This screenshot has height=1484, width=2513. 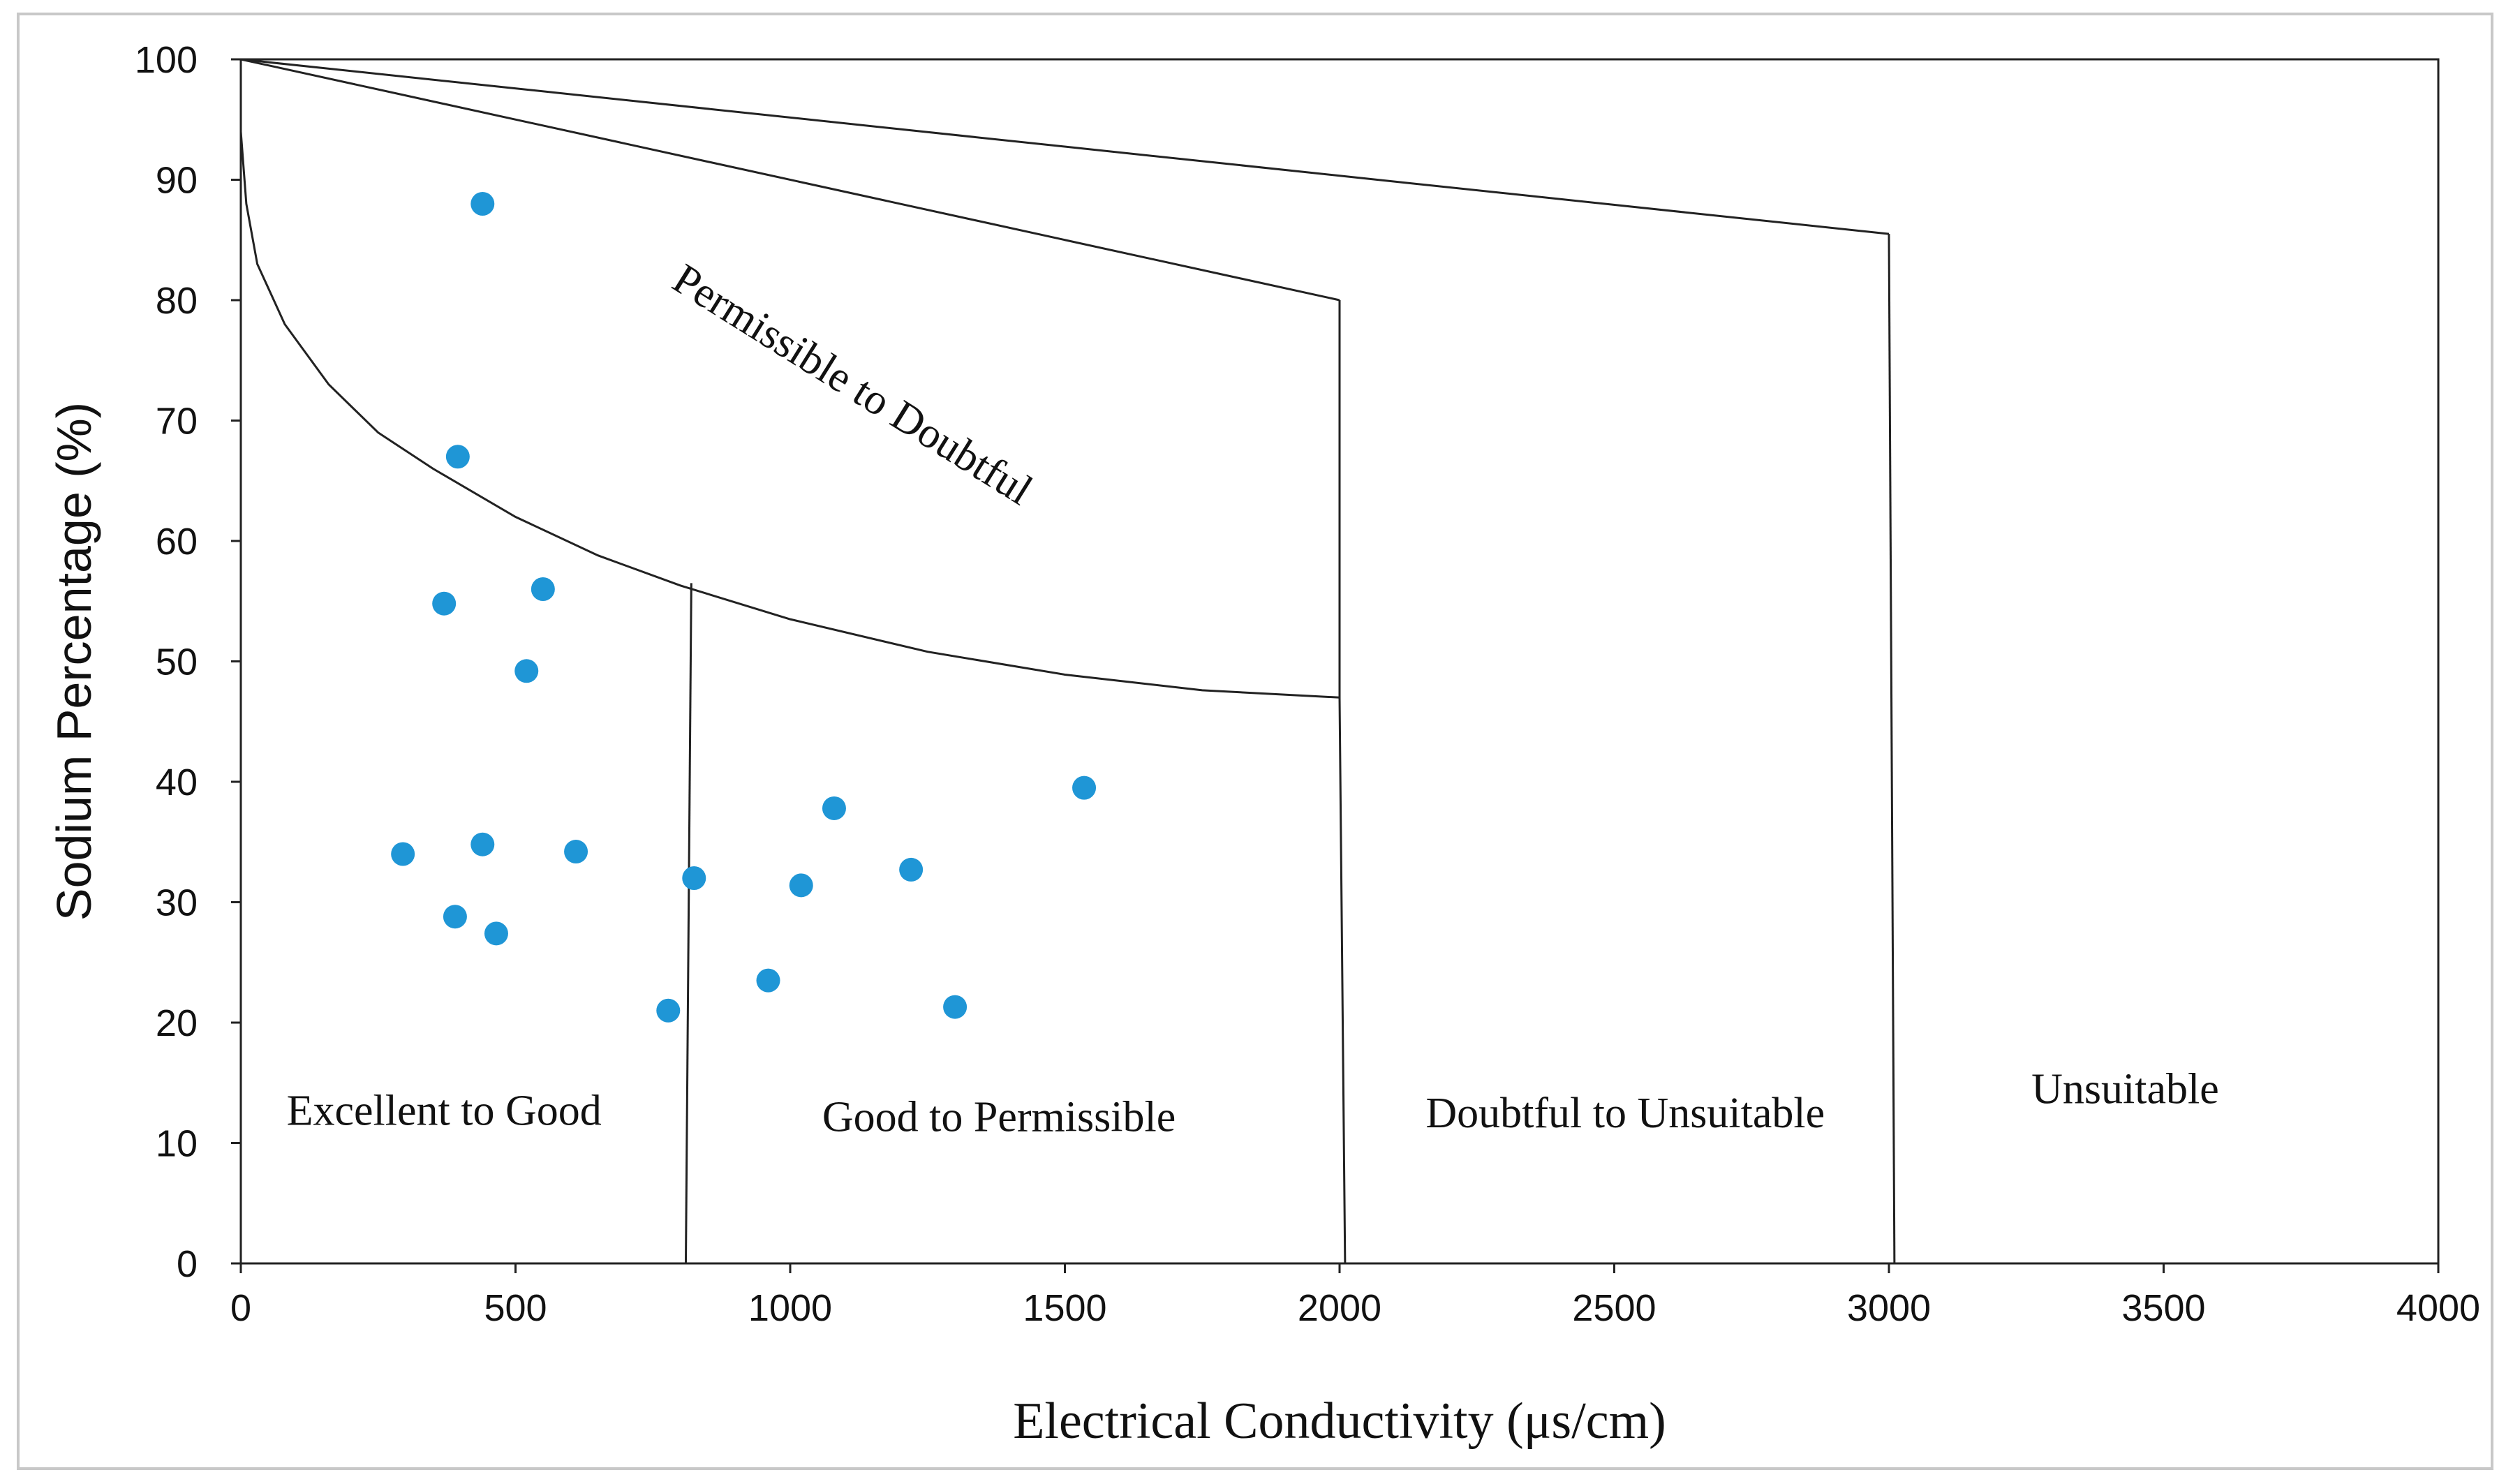 I want to click on x-axis-title: Electrical Conductivity (μs/cm), so click(x=1339, y=1421).